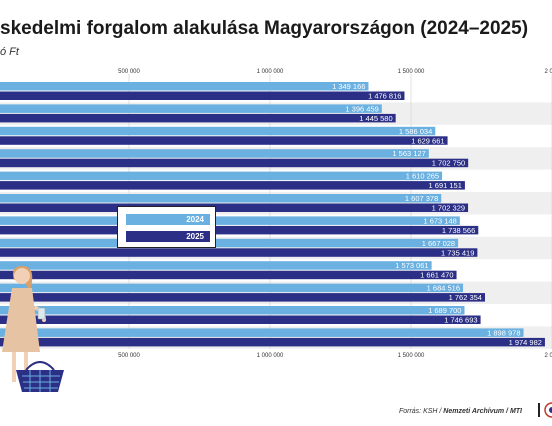  I want to click on value-label-2025: 1 629 661, so click(427, 140).